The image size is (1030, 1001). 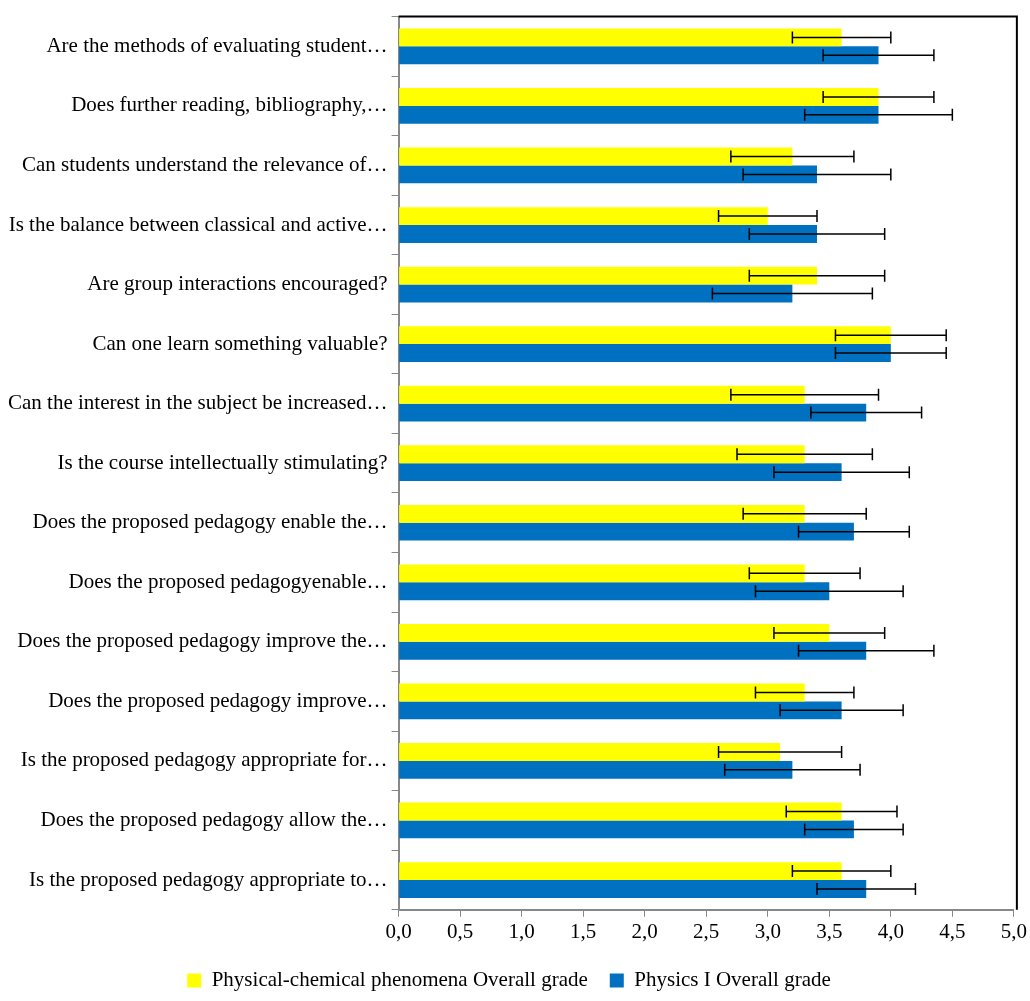 What do you see at coordinates (222, 461) in the screenshot?
I see `y-tick-label: Is the course intellectually stimulating?` at bounding box center [222, 461].